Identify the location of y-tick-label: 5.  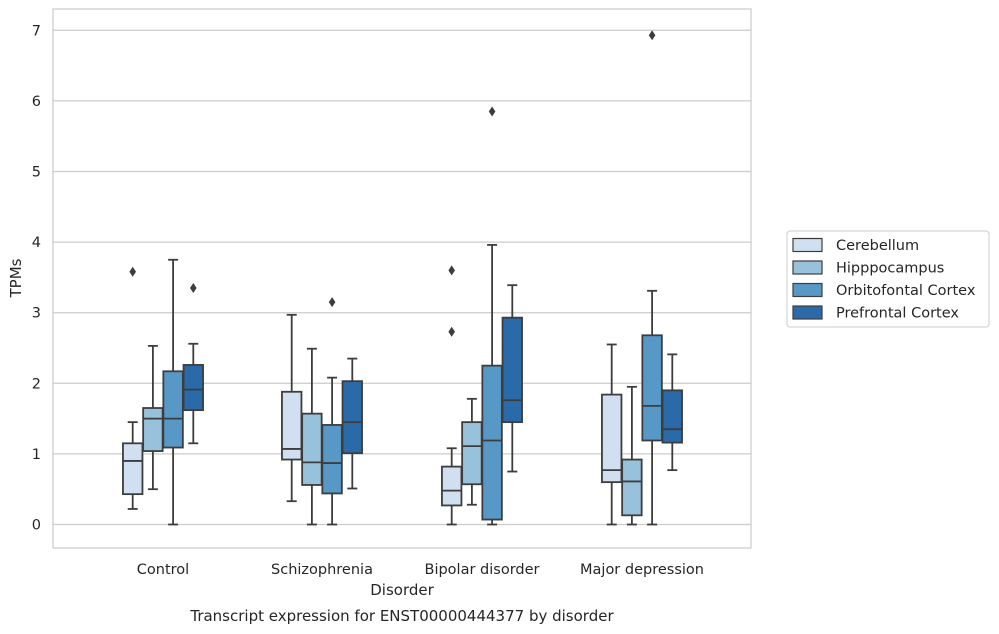
(36, 173).